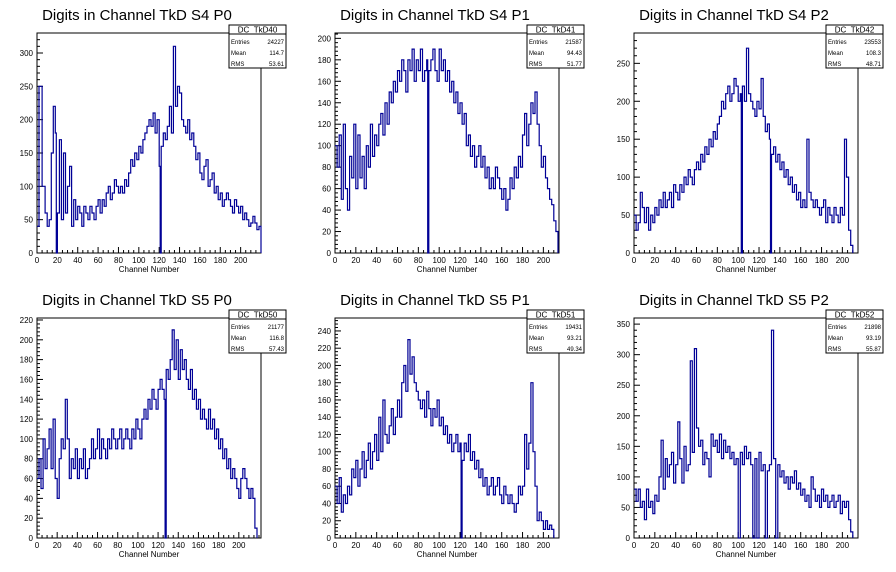 The image size is (896, 572). What do you see at coordinates (654, 545) in the screenshot?
I see `x-tick-label: 20` at bounding box center [654, 545].